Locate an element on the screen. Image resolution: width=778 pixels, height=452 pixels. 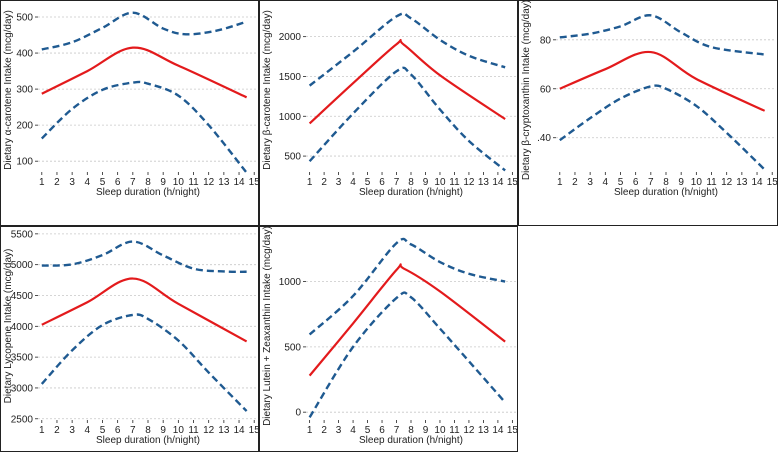
y-tick-label: 100 is located at coordinates (24, 162).